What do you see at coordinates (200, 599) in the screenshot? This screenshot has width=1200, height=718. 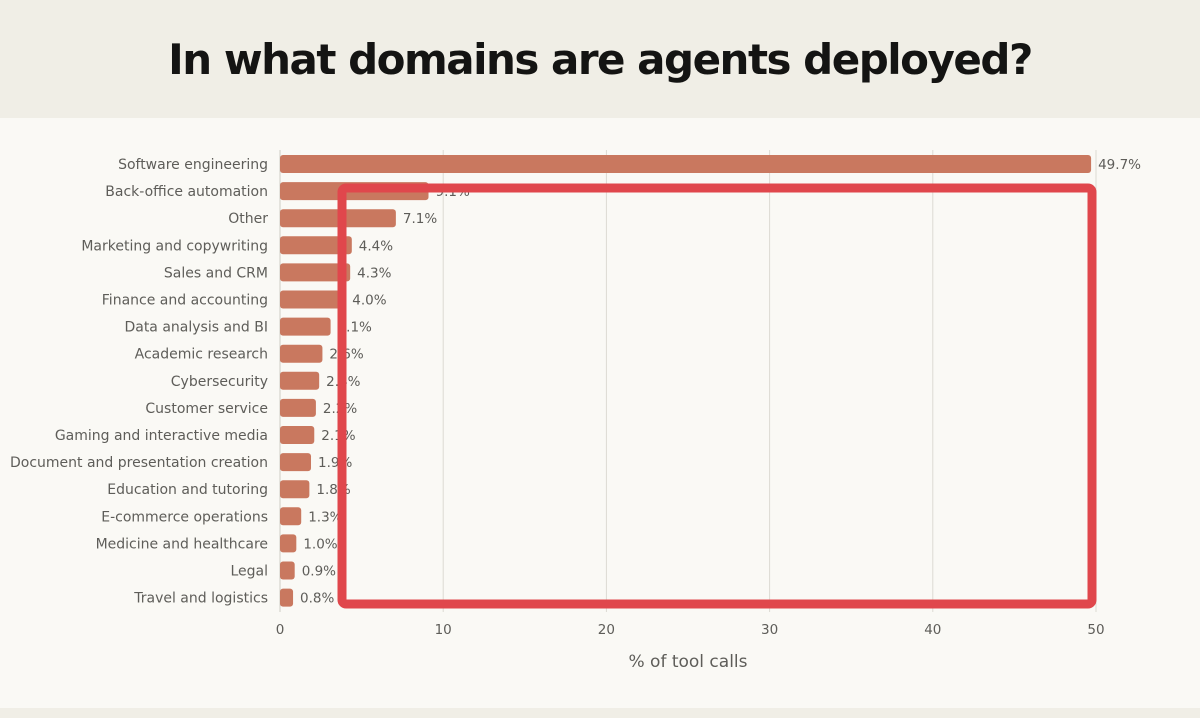 I see `category-label: Travel and logistics` at bounding box center [200, 599].